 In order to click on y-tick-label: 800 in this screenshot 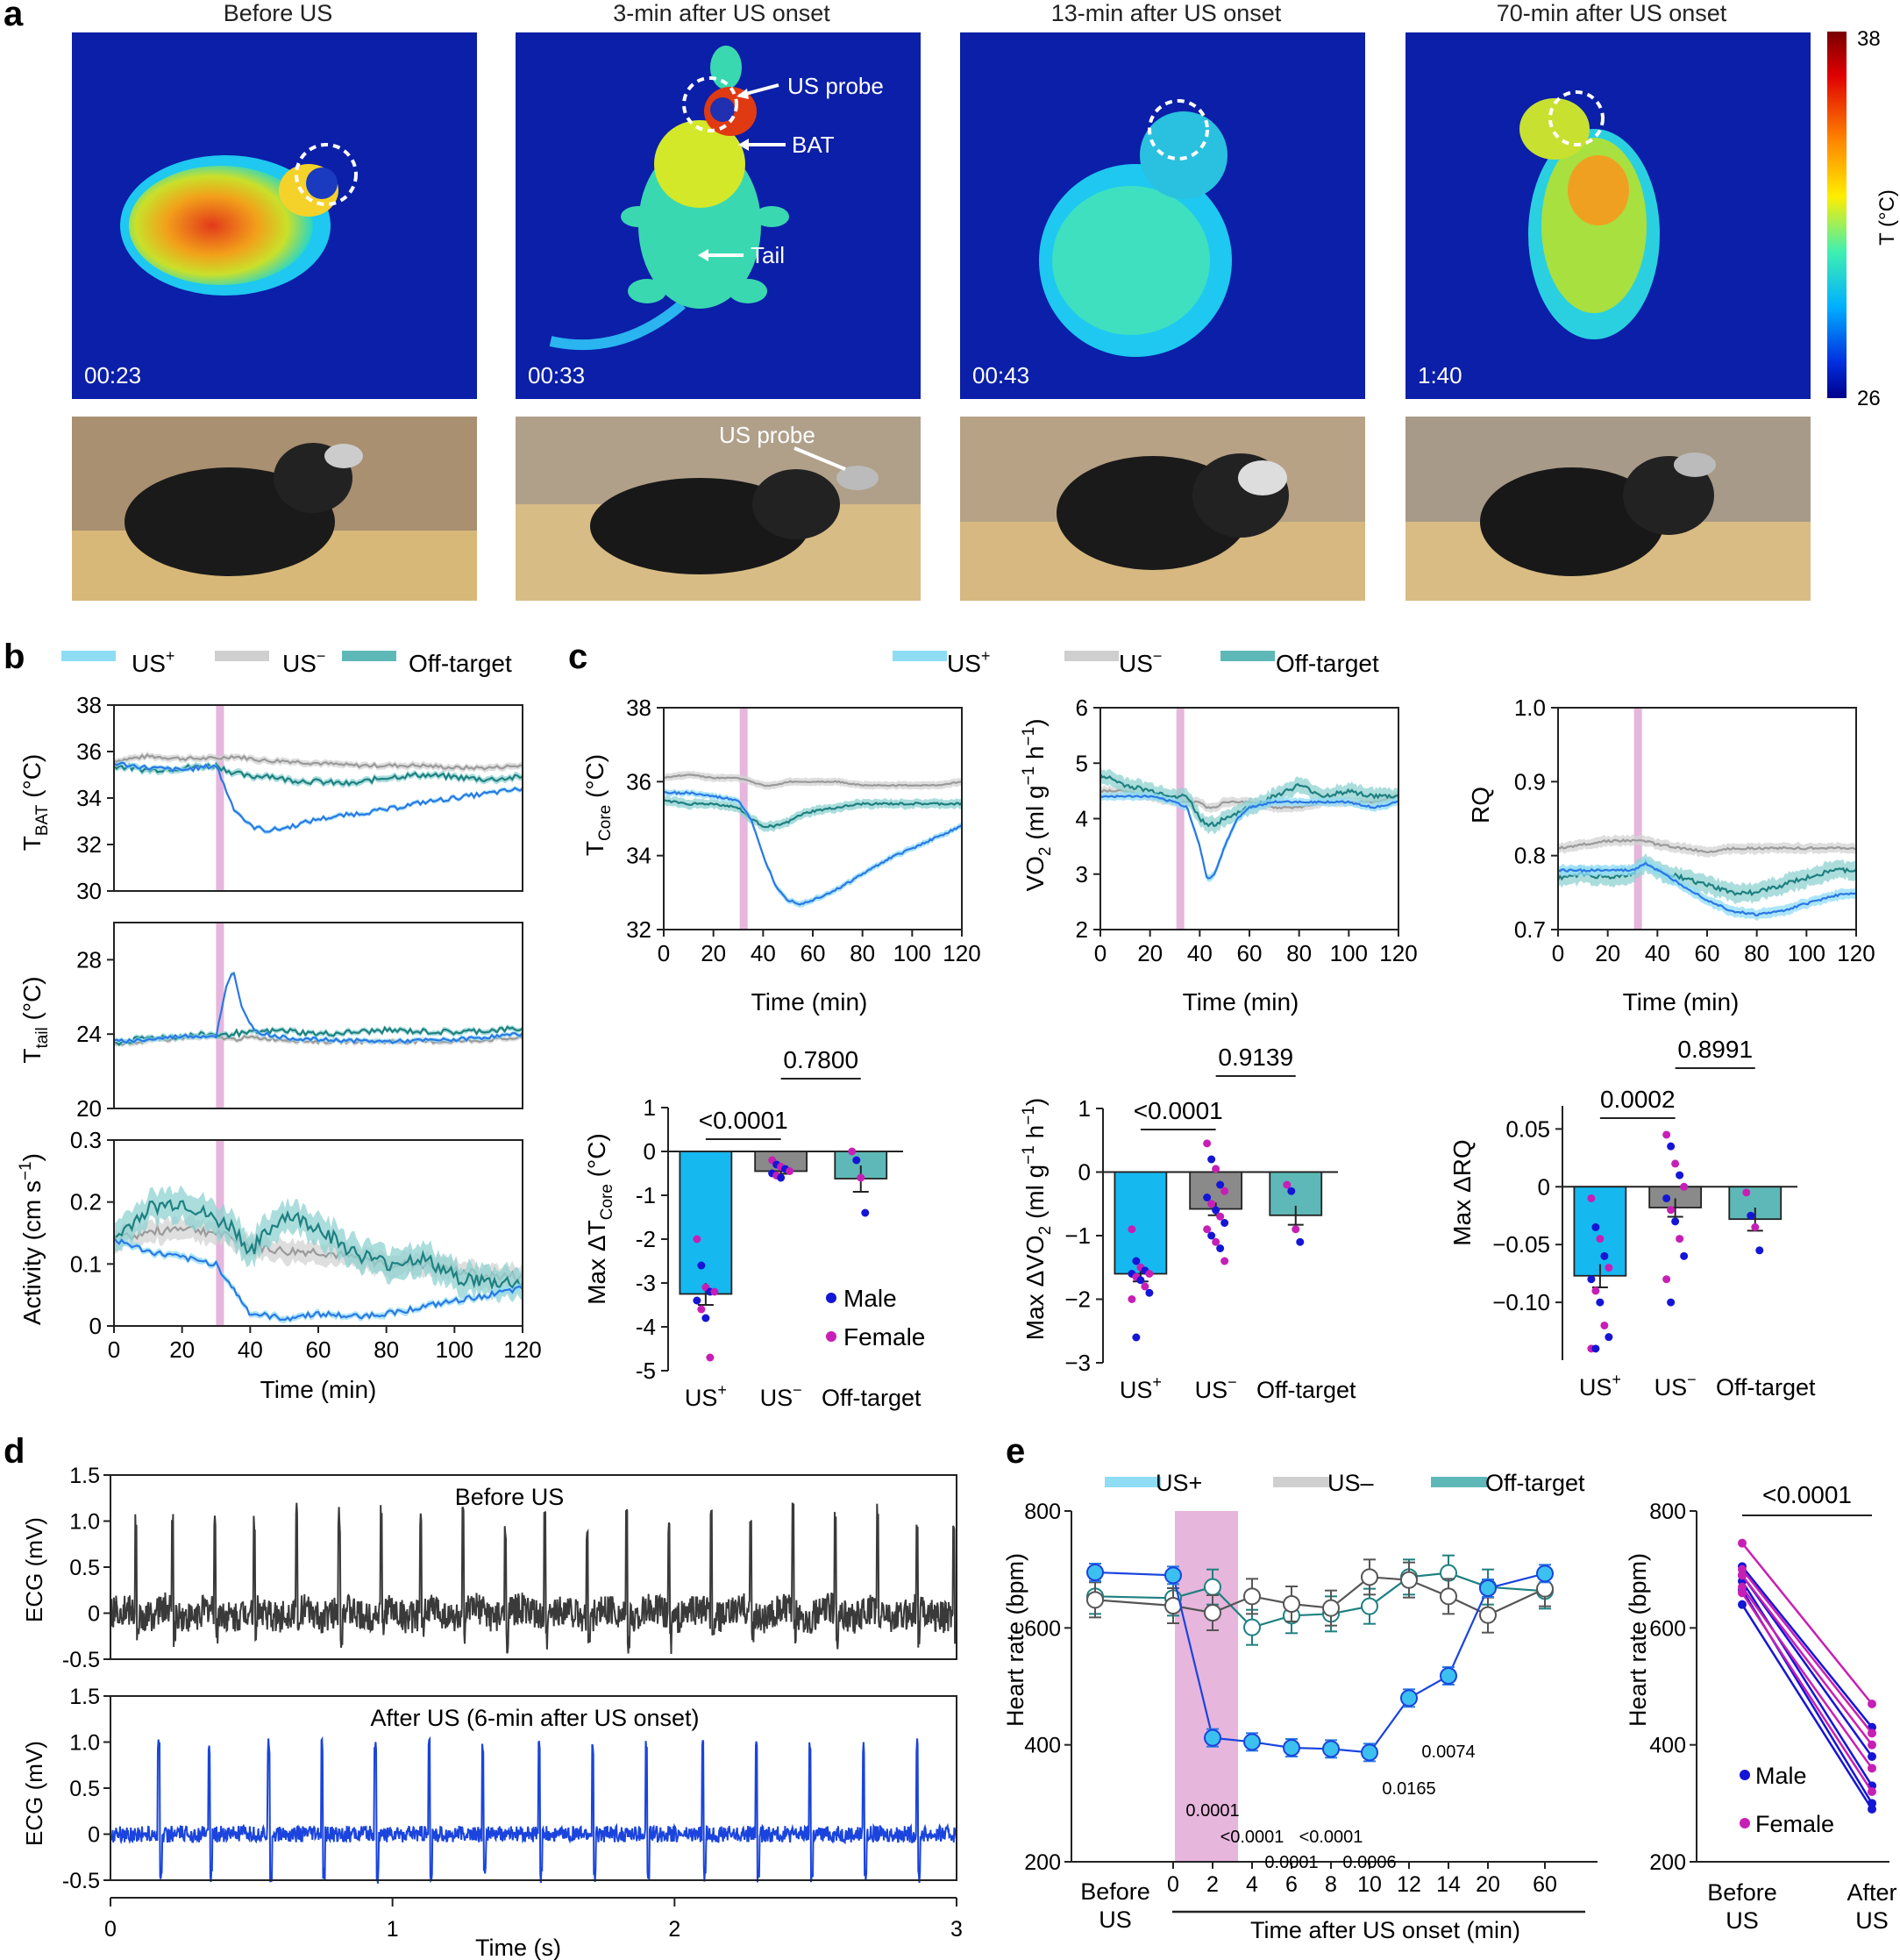, I will do `click(1667, 1512)`.